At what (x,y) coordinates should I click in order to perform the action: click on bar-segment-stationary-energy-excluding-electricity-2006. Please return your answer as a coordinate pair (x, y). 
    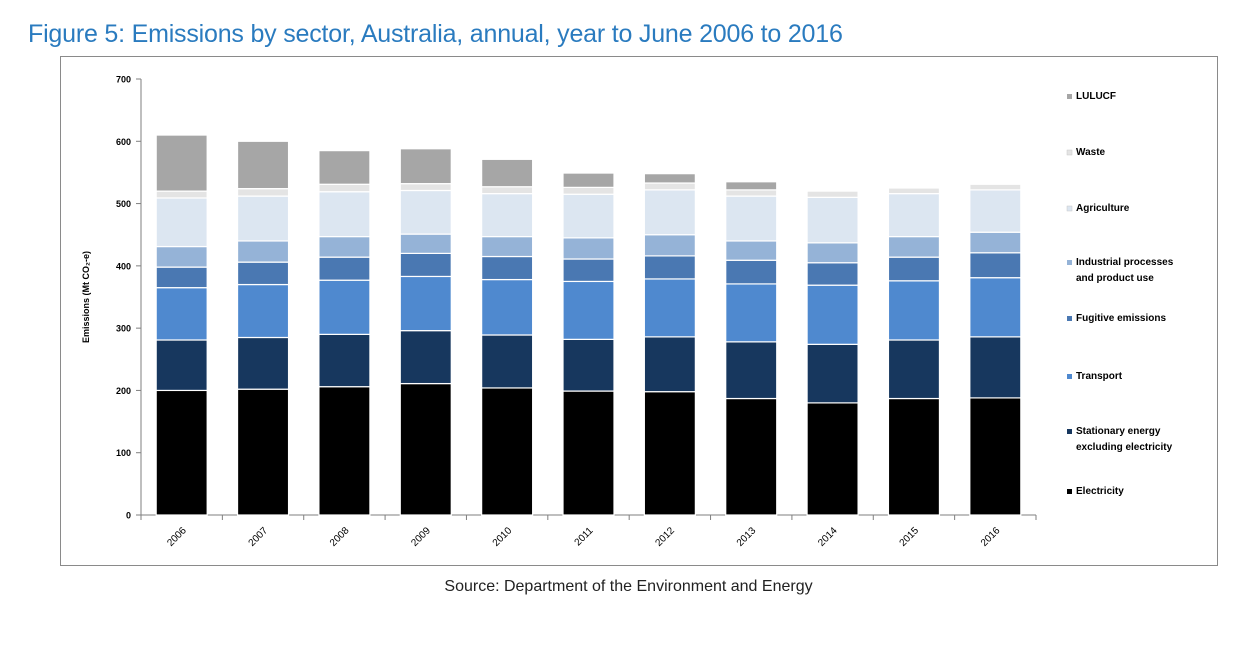
    Looking at the image, I should click on (181, 365).